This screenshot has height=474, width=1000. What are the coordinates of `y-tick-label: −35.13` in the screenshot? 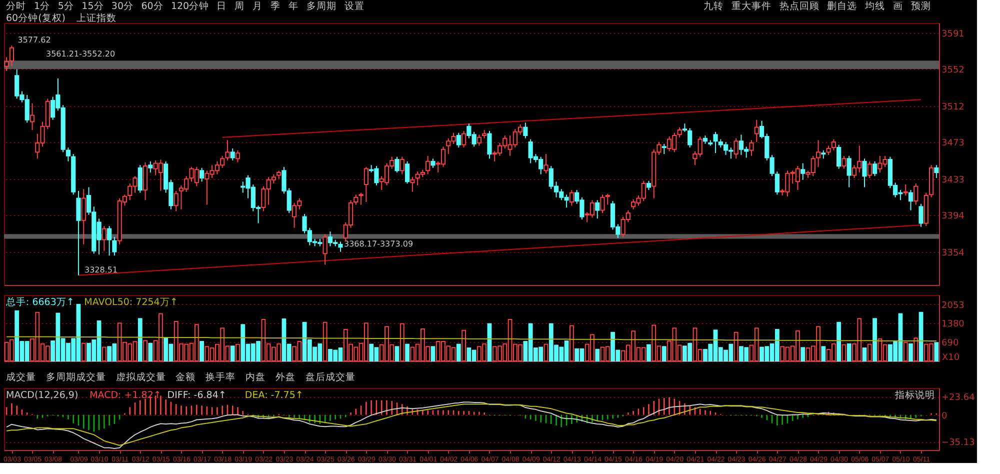 It's located at (958, 443).